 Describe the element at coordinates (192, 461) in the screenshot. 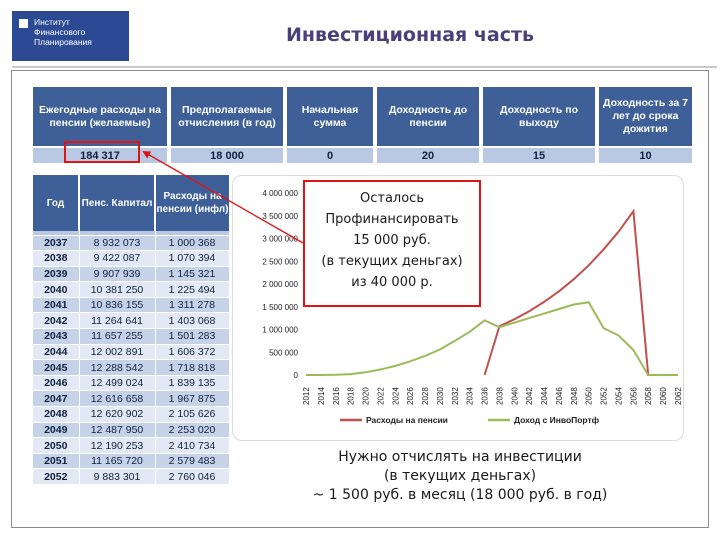

I see `expenses-cell: 2 579 483` at that location.